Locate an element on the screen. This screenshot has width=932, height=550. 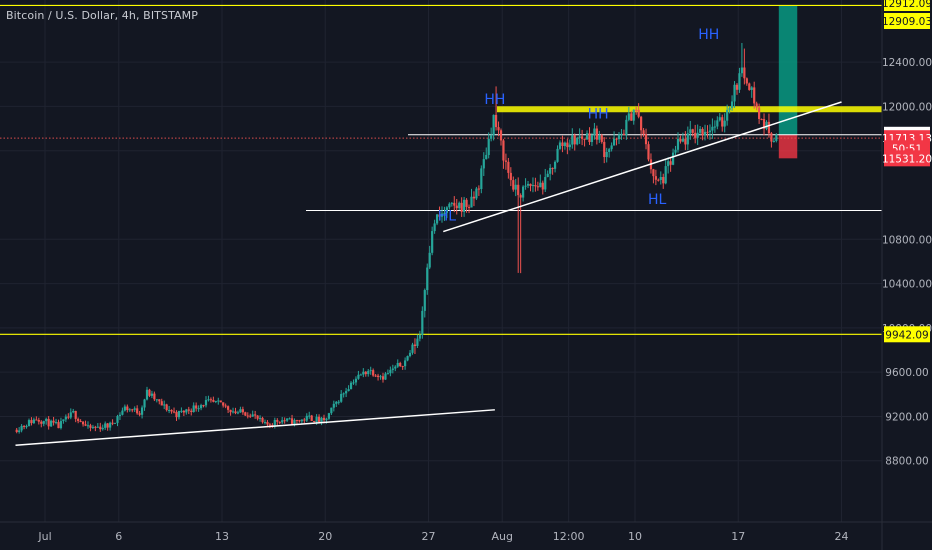
price-tag-text: 12909.03 is located at coordinates (907, 22).